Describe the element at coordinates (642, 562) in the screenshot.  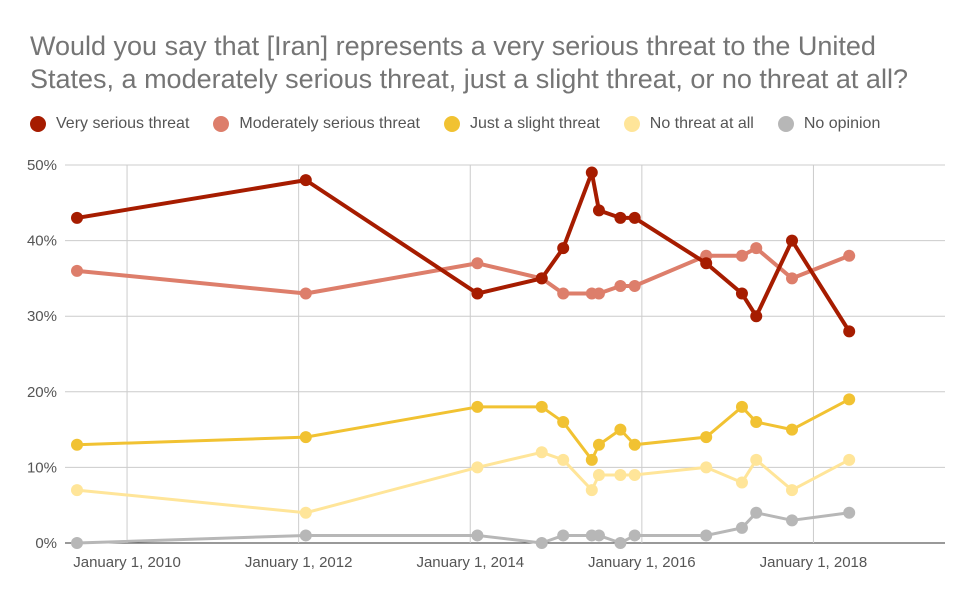
I see `x-tick-label: January 1, 2016` at that location.